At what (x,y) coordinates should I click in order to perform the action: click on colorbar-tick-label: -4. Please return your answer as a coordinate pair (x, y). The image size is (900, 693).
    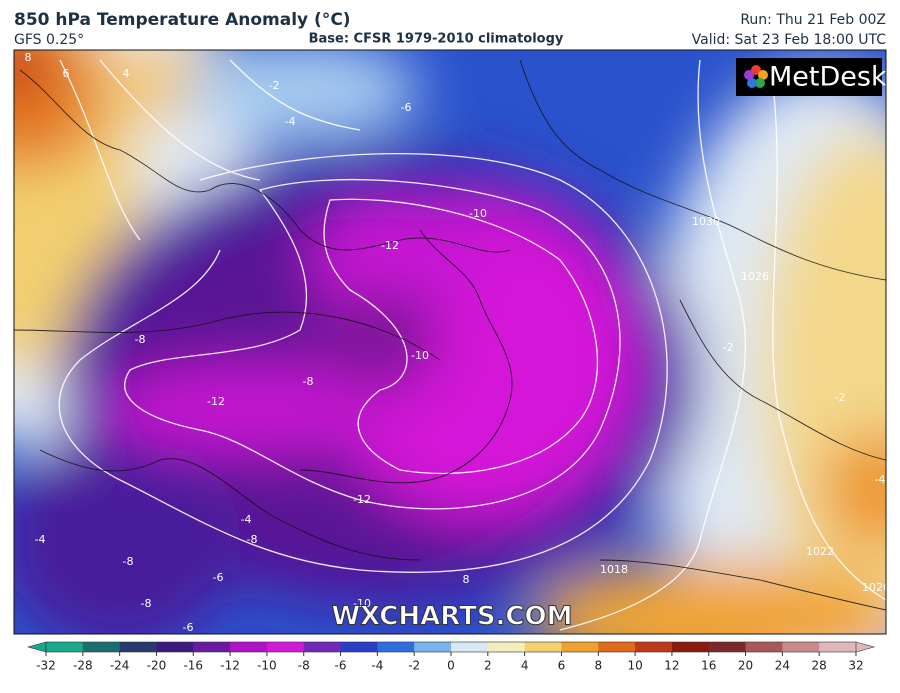
    Looking at the image, I should click on (377, 666).